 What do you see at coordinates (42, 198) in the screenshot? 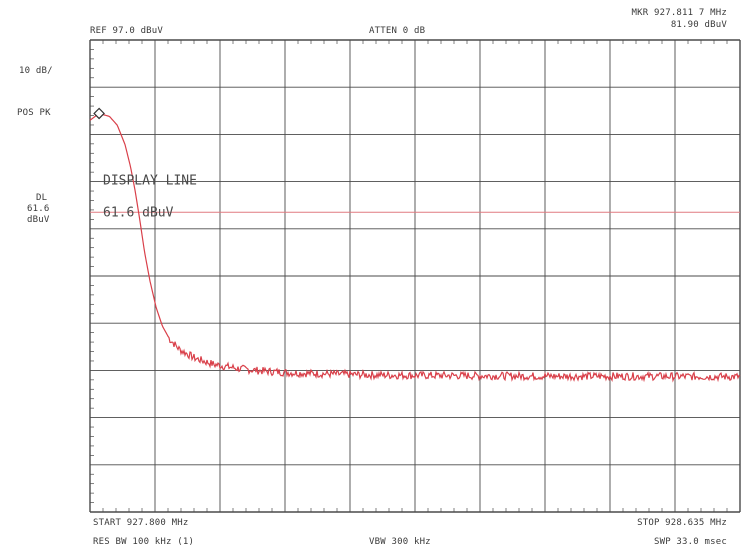
I see `display-line-dl-label: DL` at bounding box center [42, 198].